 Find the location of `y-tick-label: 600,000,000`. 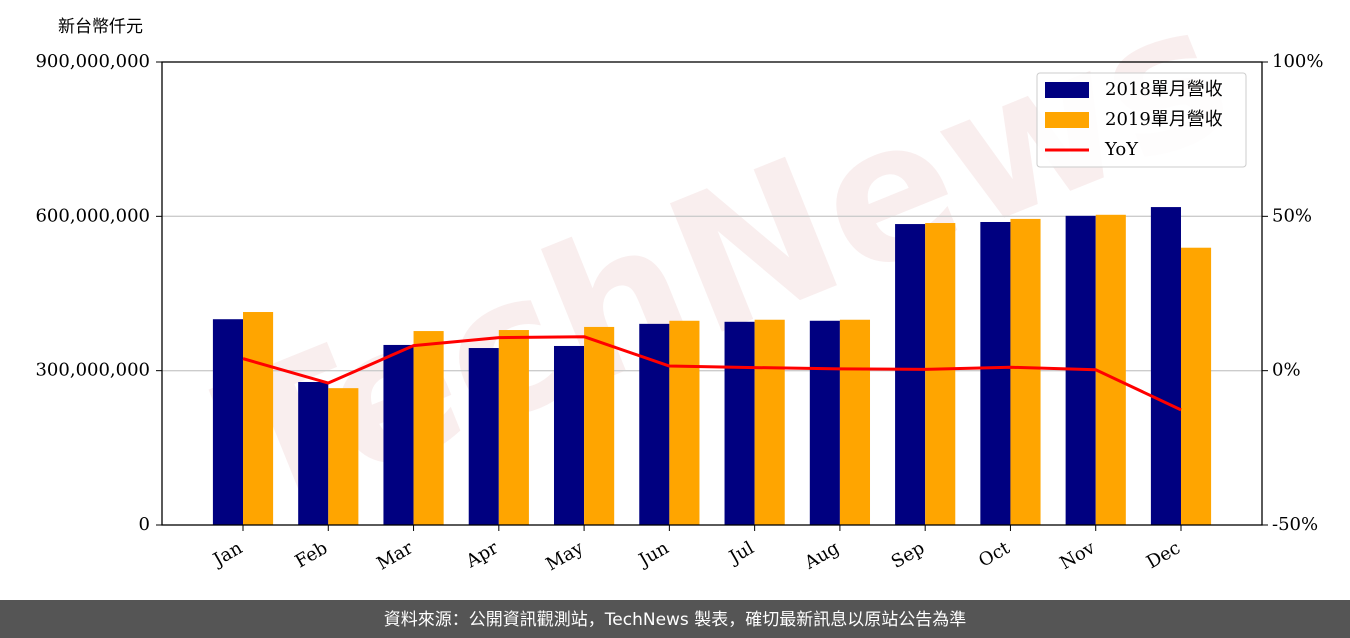

y-tick-label: 600,000,000 is located at coordinates (92, 215).